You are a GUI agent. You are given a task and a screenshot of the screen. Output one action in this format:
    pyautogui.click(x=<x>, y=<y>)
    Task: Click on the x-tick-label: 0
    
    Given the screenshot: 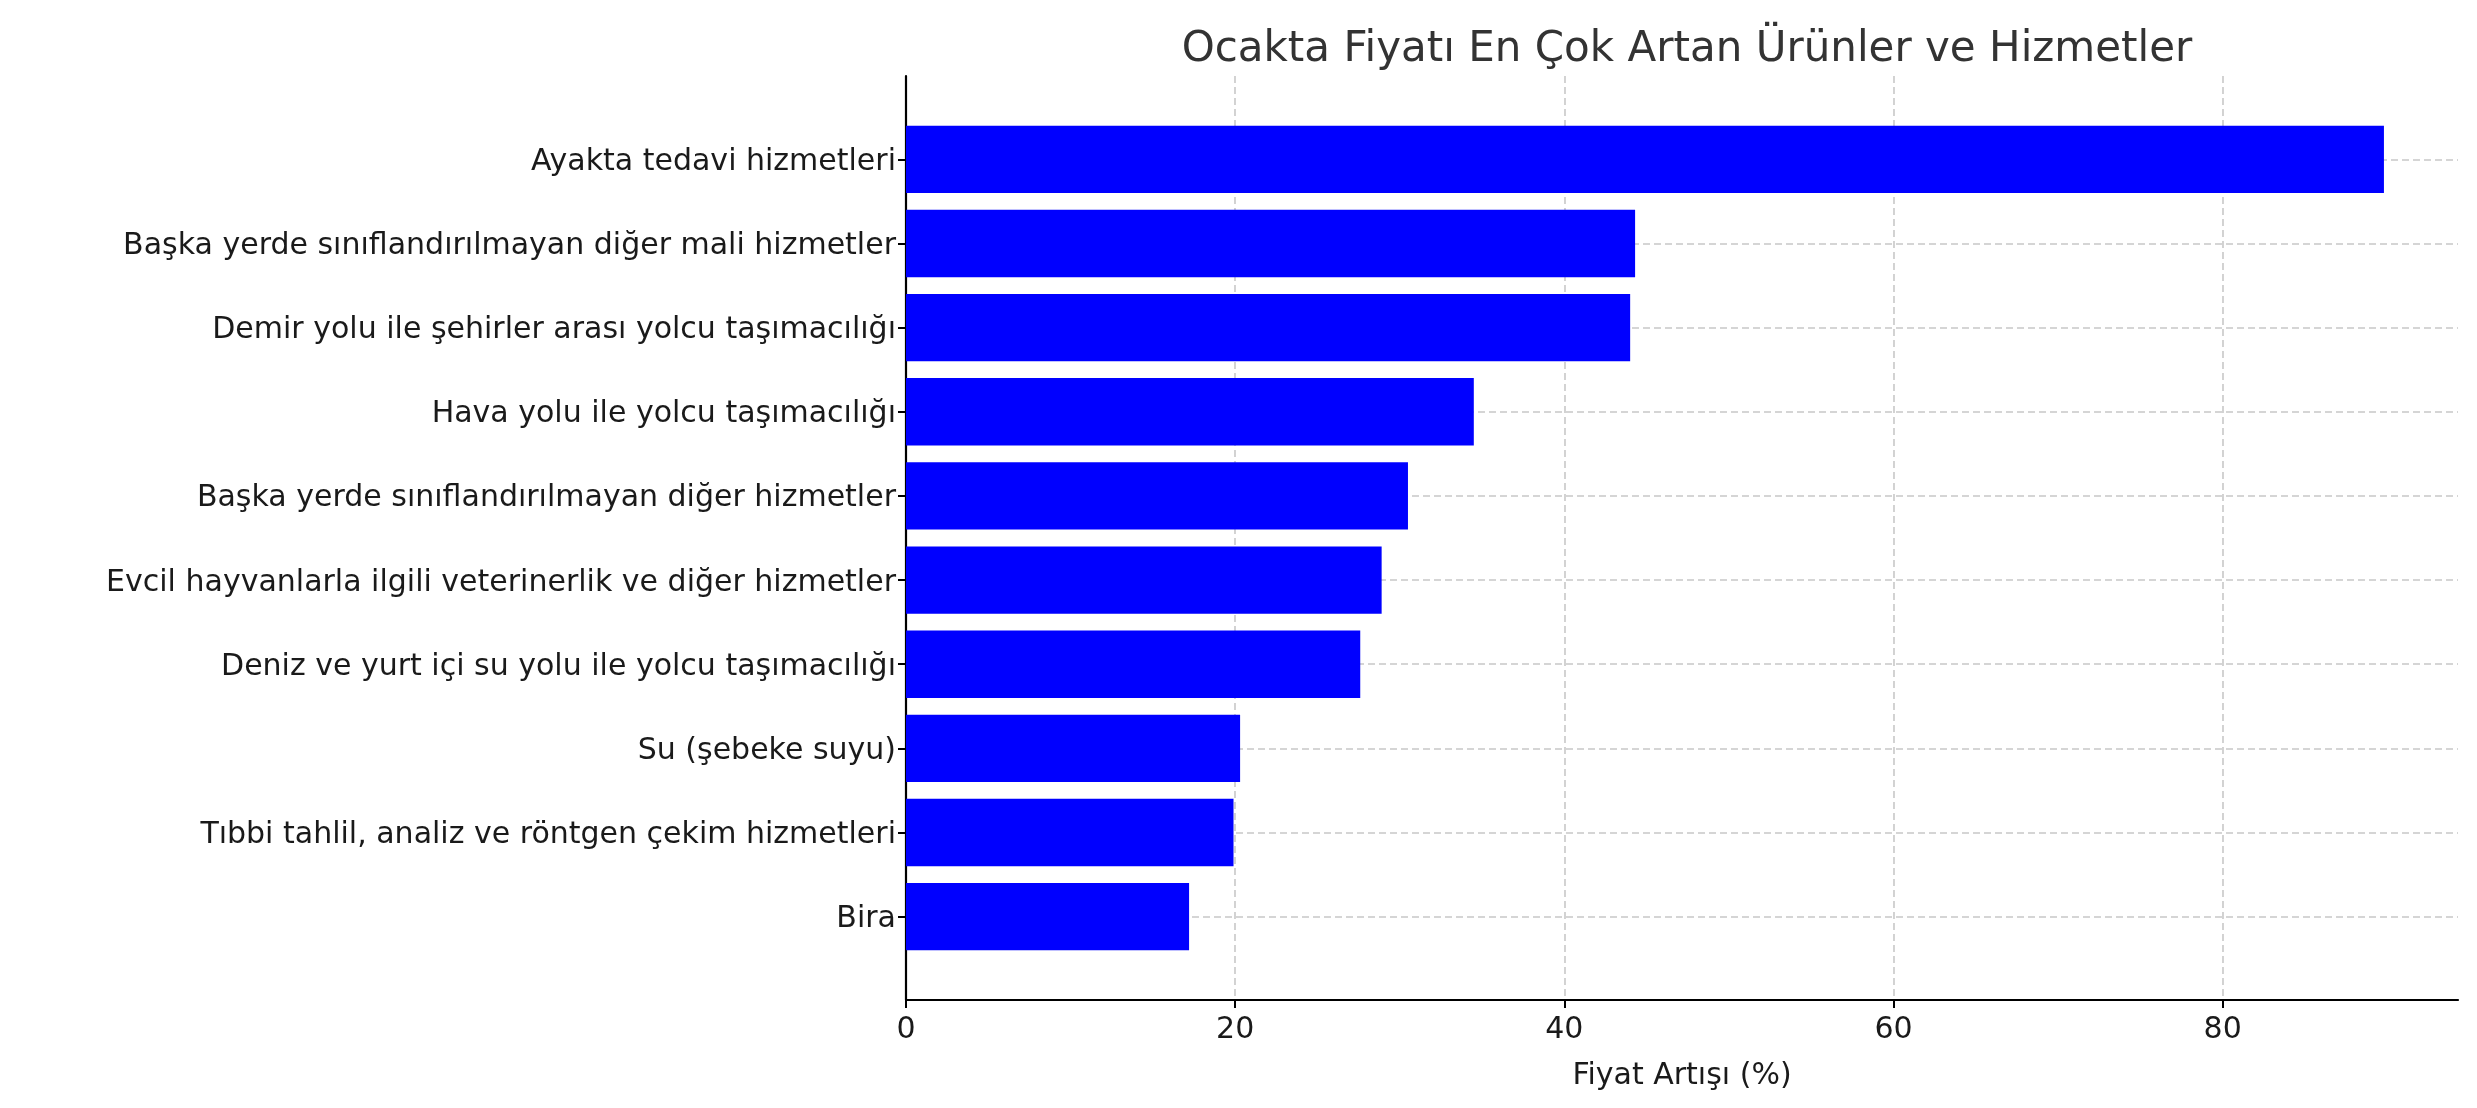 What is the action you would take?
    pyautogui.click(x=906, y=1027)
    